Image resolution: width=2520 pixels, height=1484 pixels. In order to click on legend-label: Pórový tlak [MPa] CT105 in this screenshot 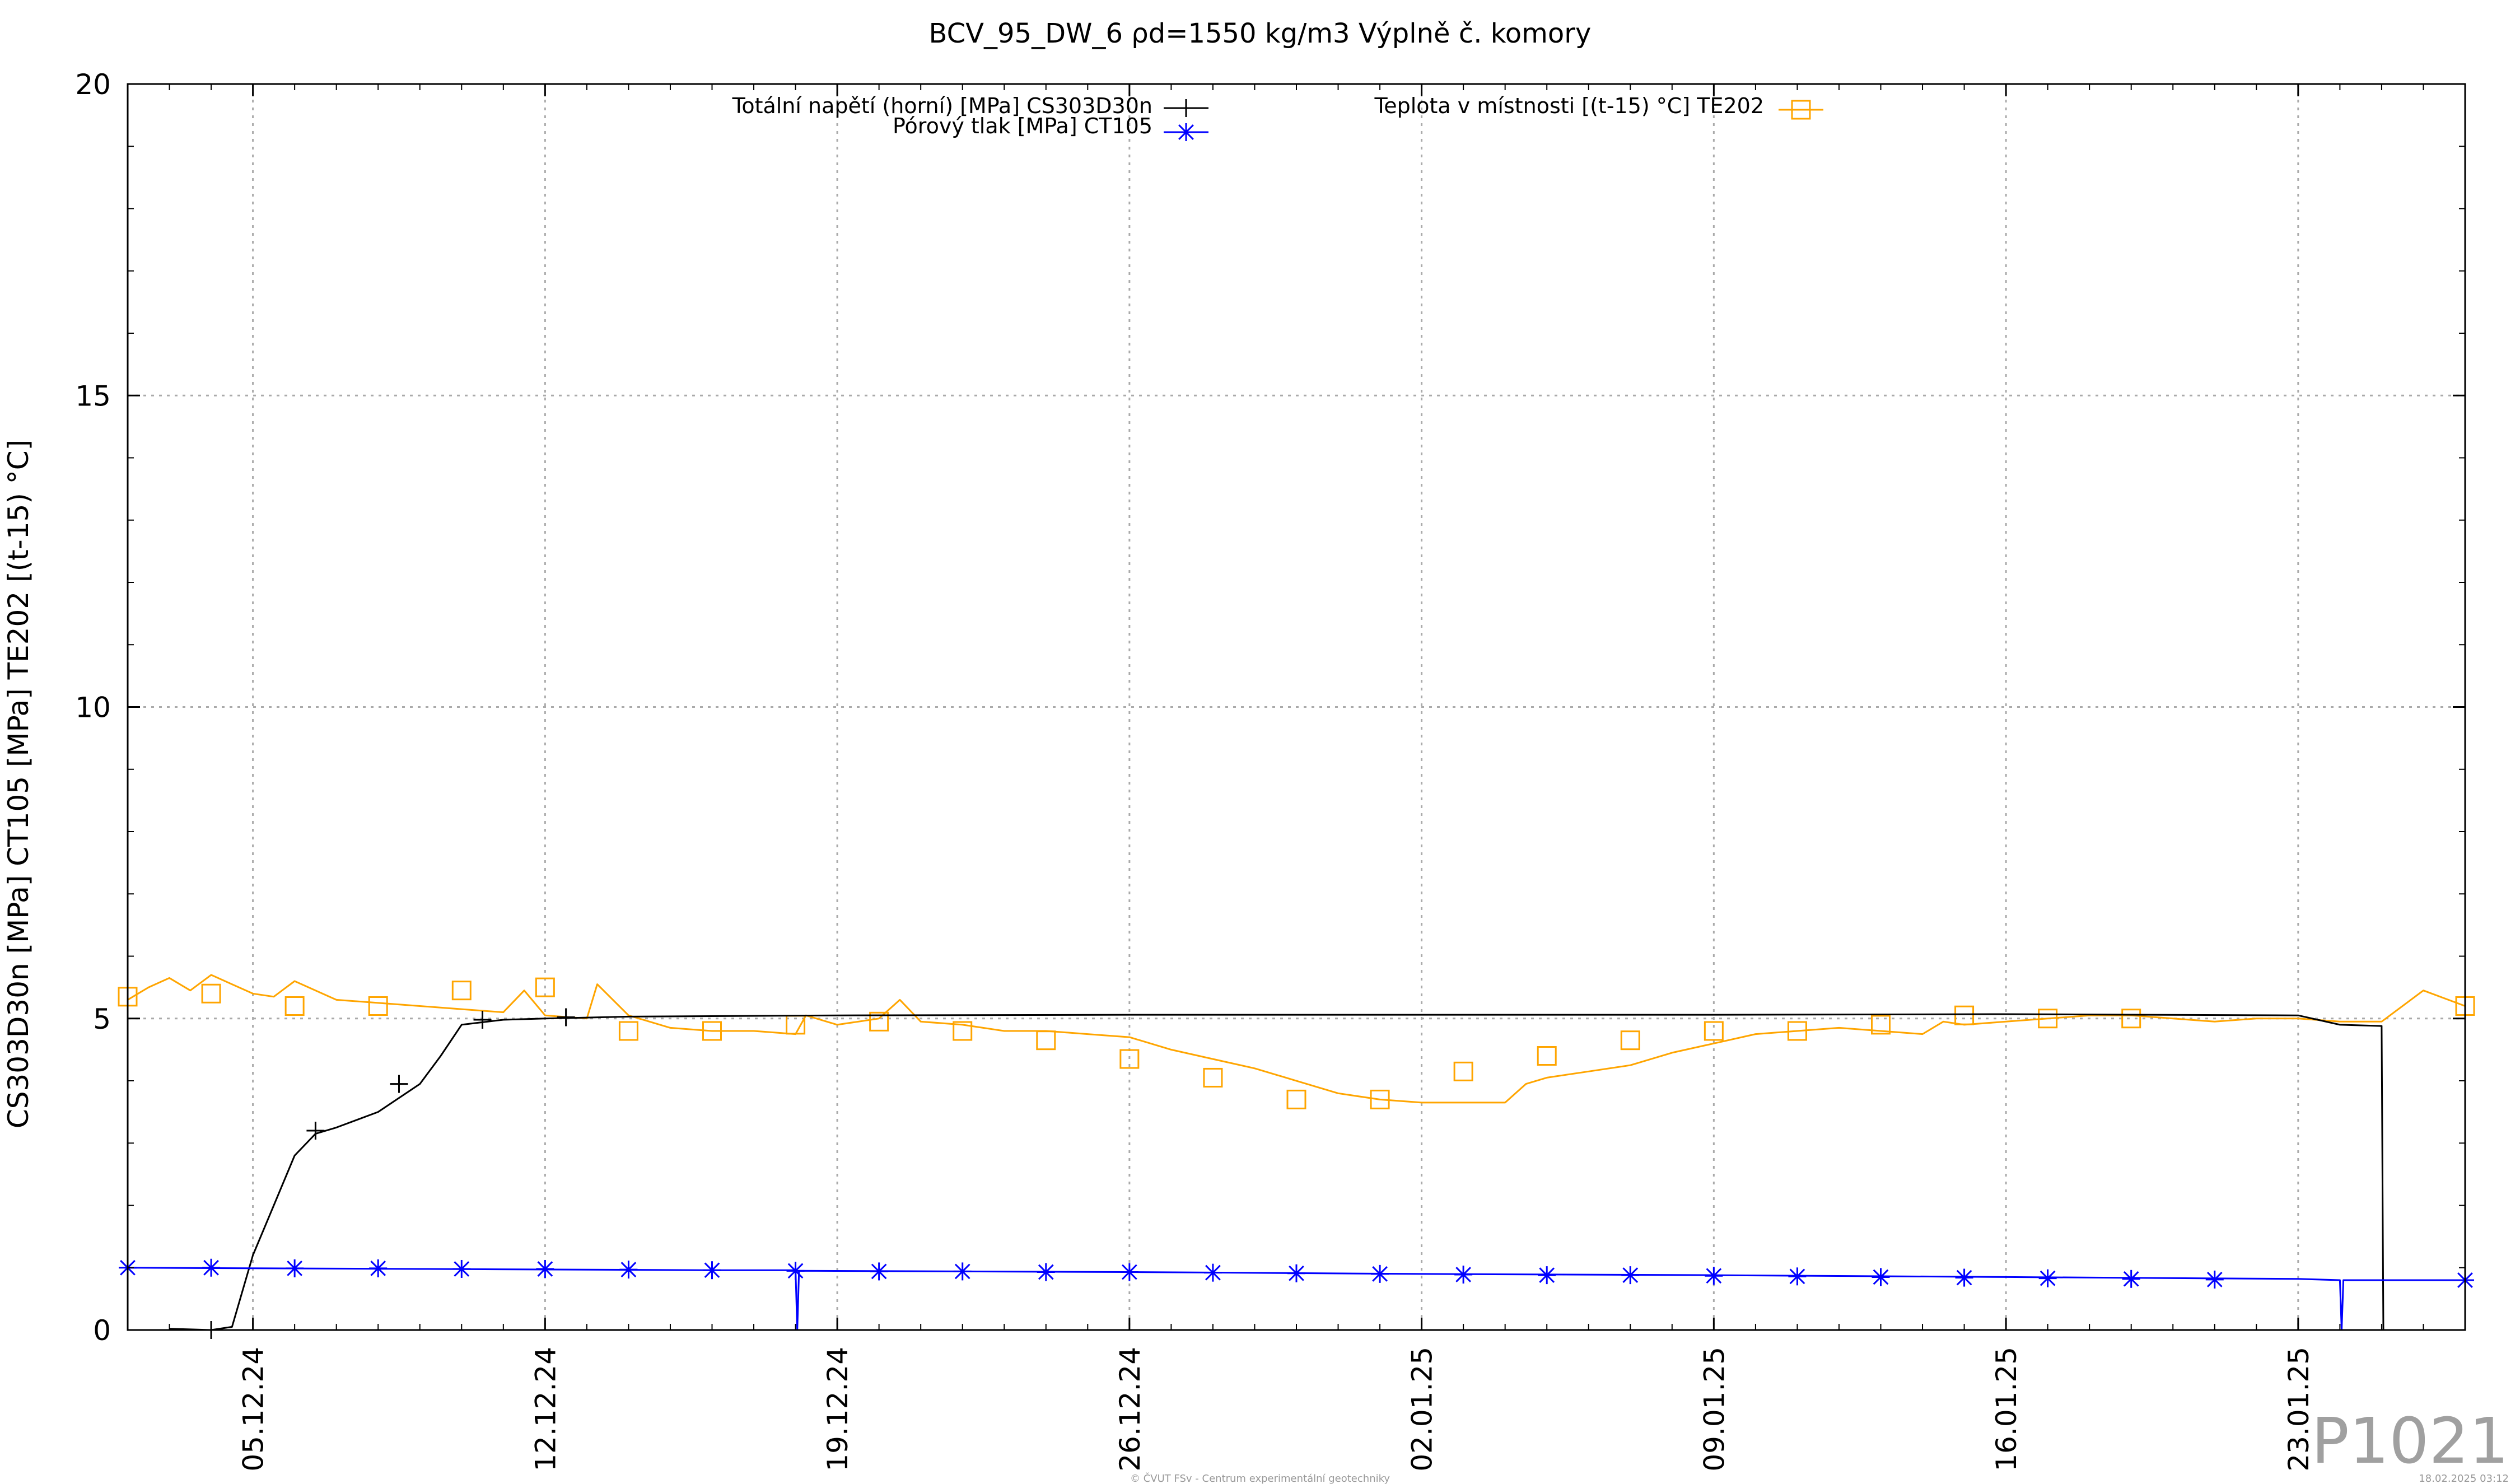, I will do `click(1023, 126)`.